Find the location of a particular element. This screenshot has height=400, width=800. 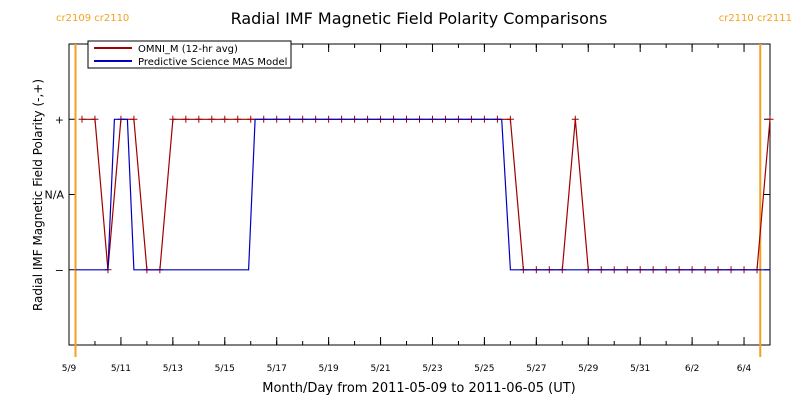

legend-label-mas-model: Predictive Science MAS Model is located at coordinates (212, 62).